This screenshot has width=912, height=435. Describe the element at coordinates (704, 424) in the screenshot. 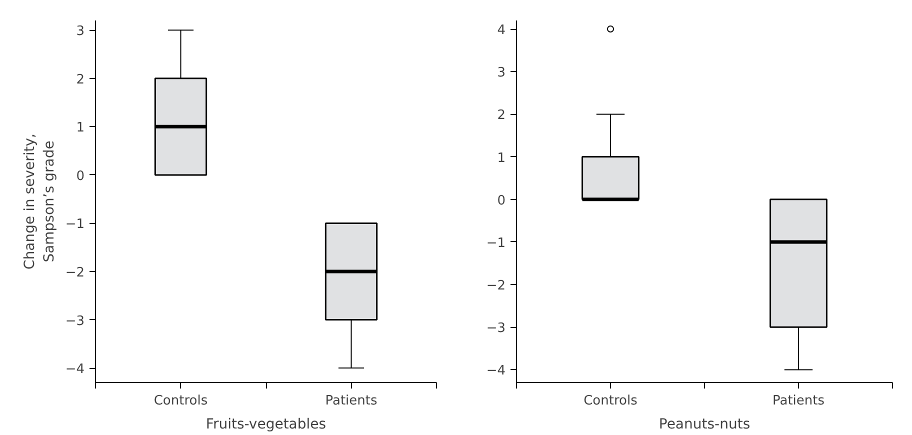

I see `x-axis-title: Peanuts-nuts` at that location.